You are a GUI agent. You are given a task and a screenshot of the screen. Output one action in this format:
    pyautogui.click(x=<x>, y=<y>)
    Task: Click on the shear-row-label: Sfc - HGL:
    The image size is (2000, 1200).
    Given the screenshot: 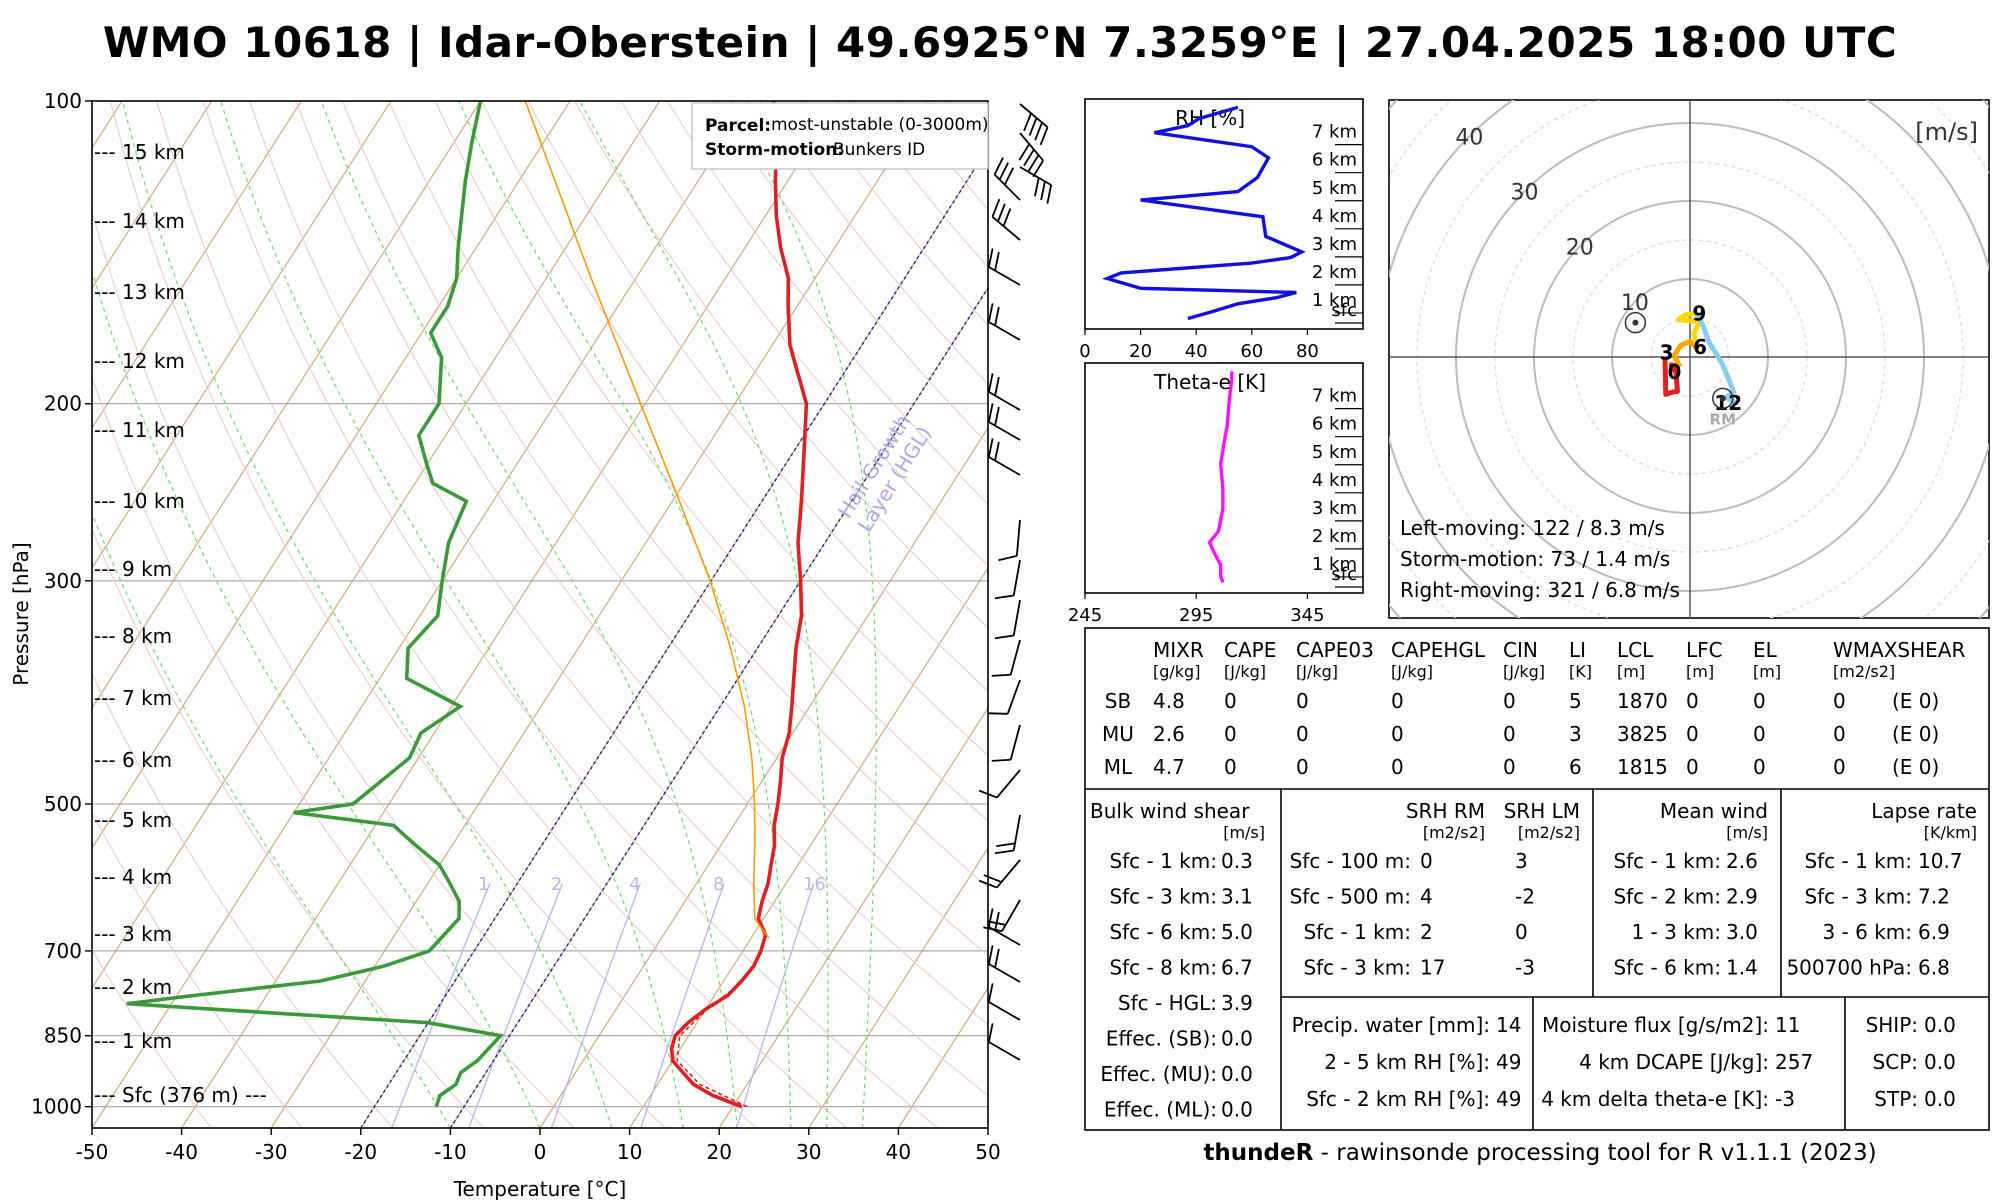 What is the action you would take?
    pyautogui.click(x=1167, y=1003)
    